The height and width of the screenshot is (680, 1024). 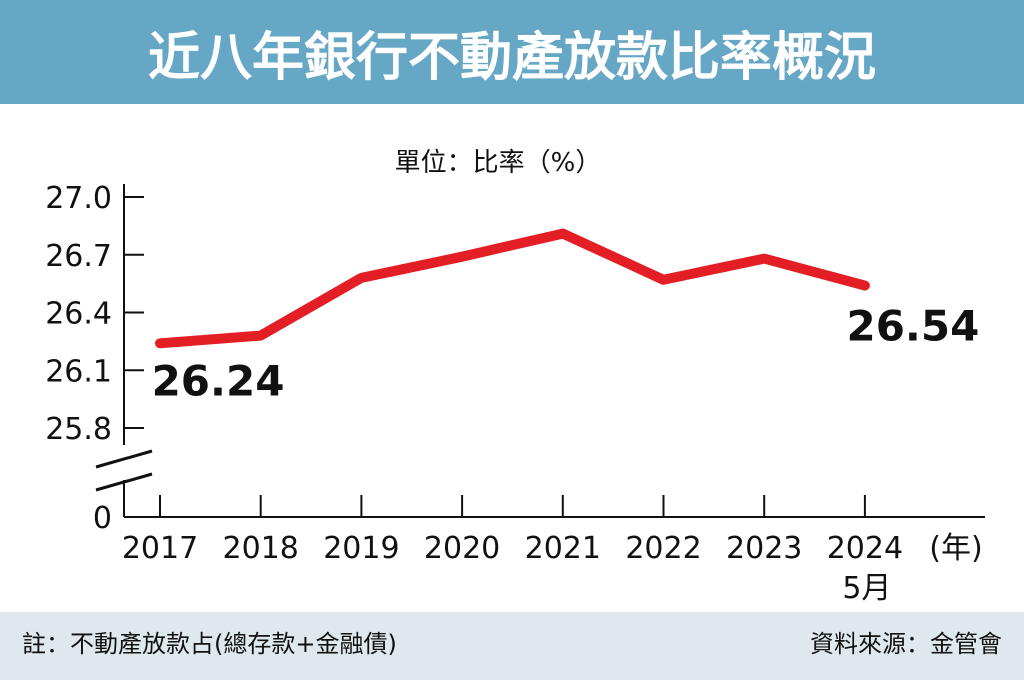 What do you see at coordinates (865, 548) in the screenshot?
I see `x-tick-label: 2024` at bounding box center [865, 548].